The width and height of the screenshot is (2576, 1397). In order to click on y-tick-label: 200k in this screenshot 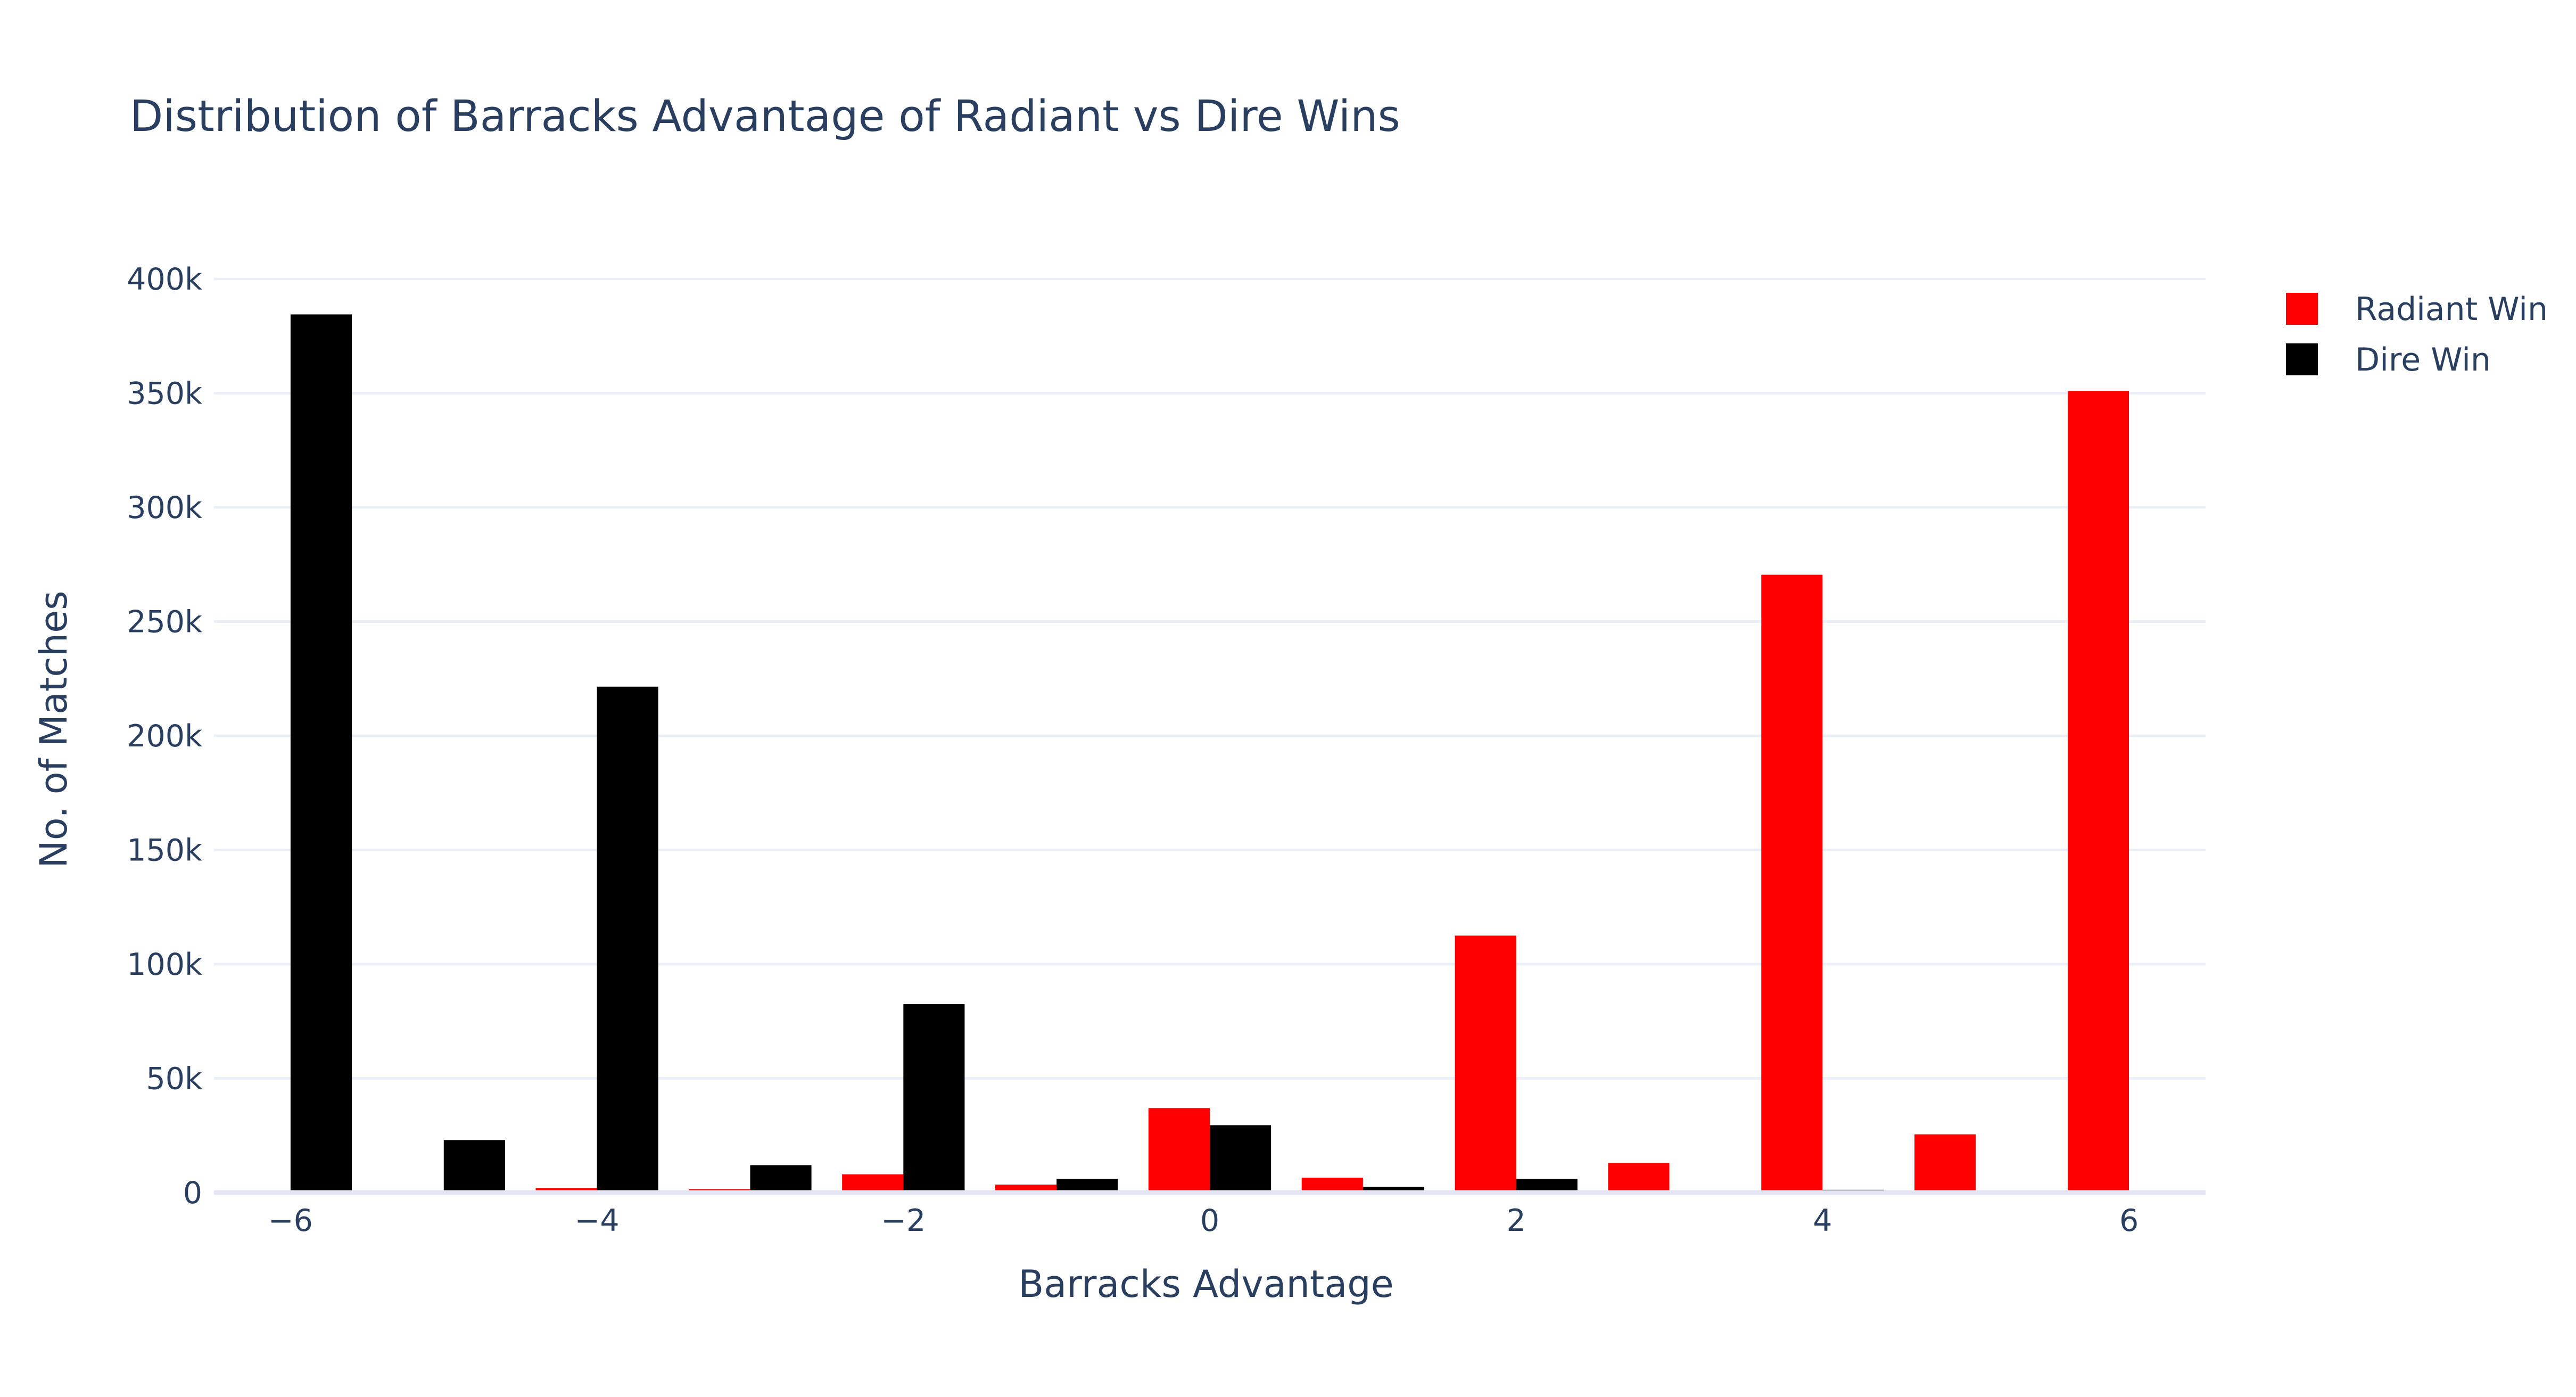, I will do `click(164, 736)`.